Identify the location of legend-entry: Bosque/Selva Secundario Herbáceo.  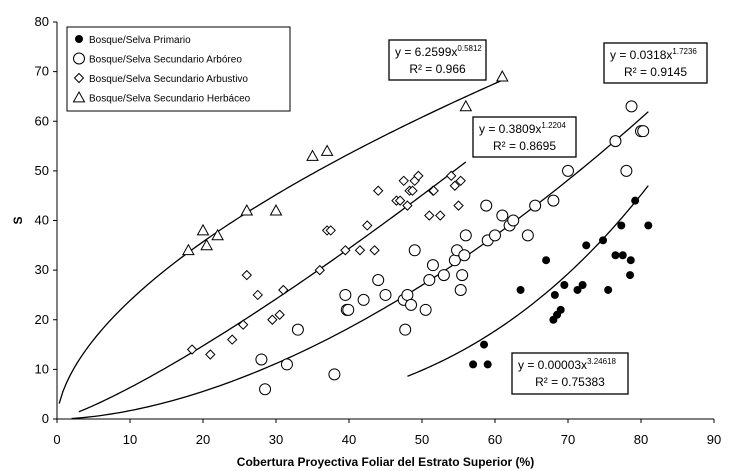
(170, 99).